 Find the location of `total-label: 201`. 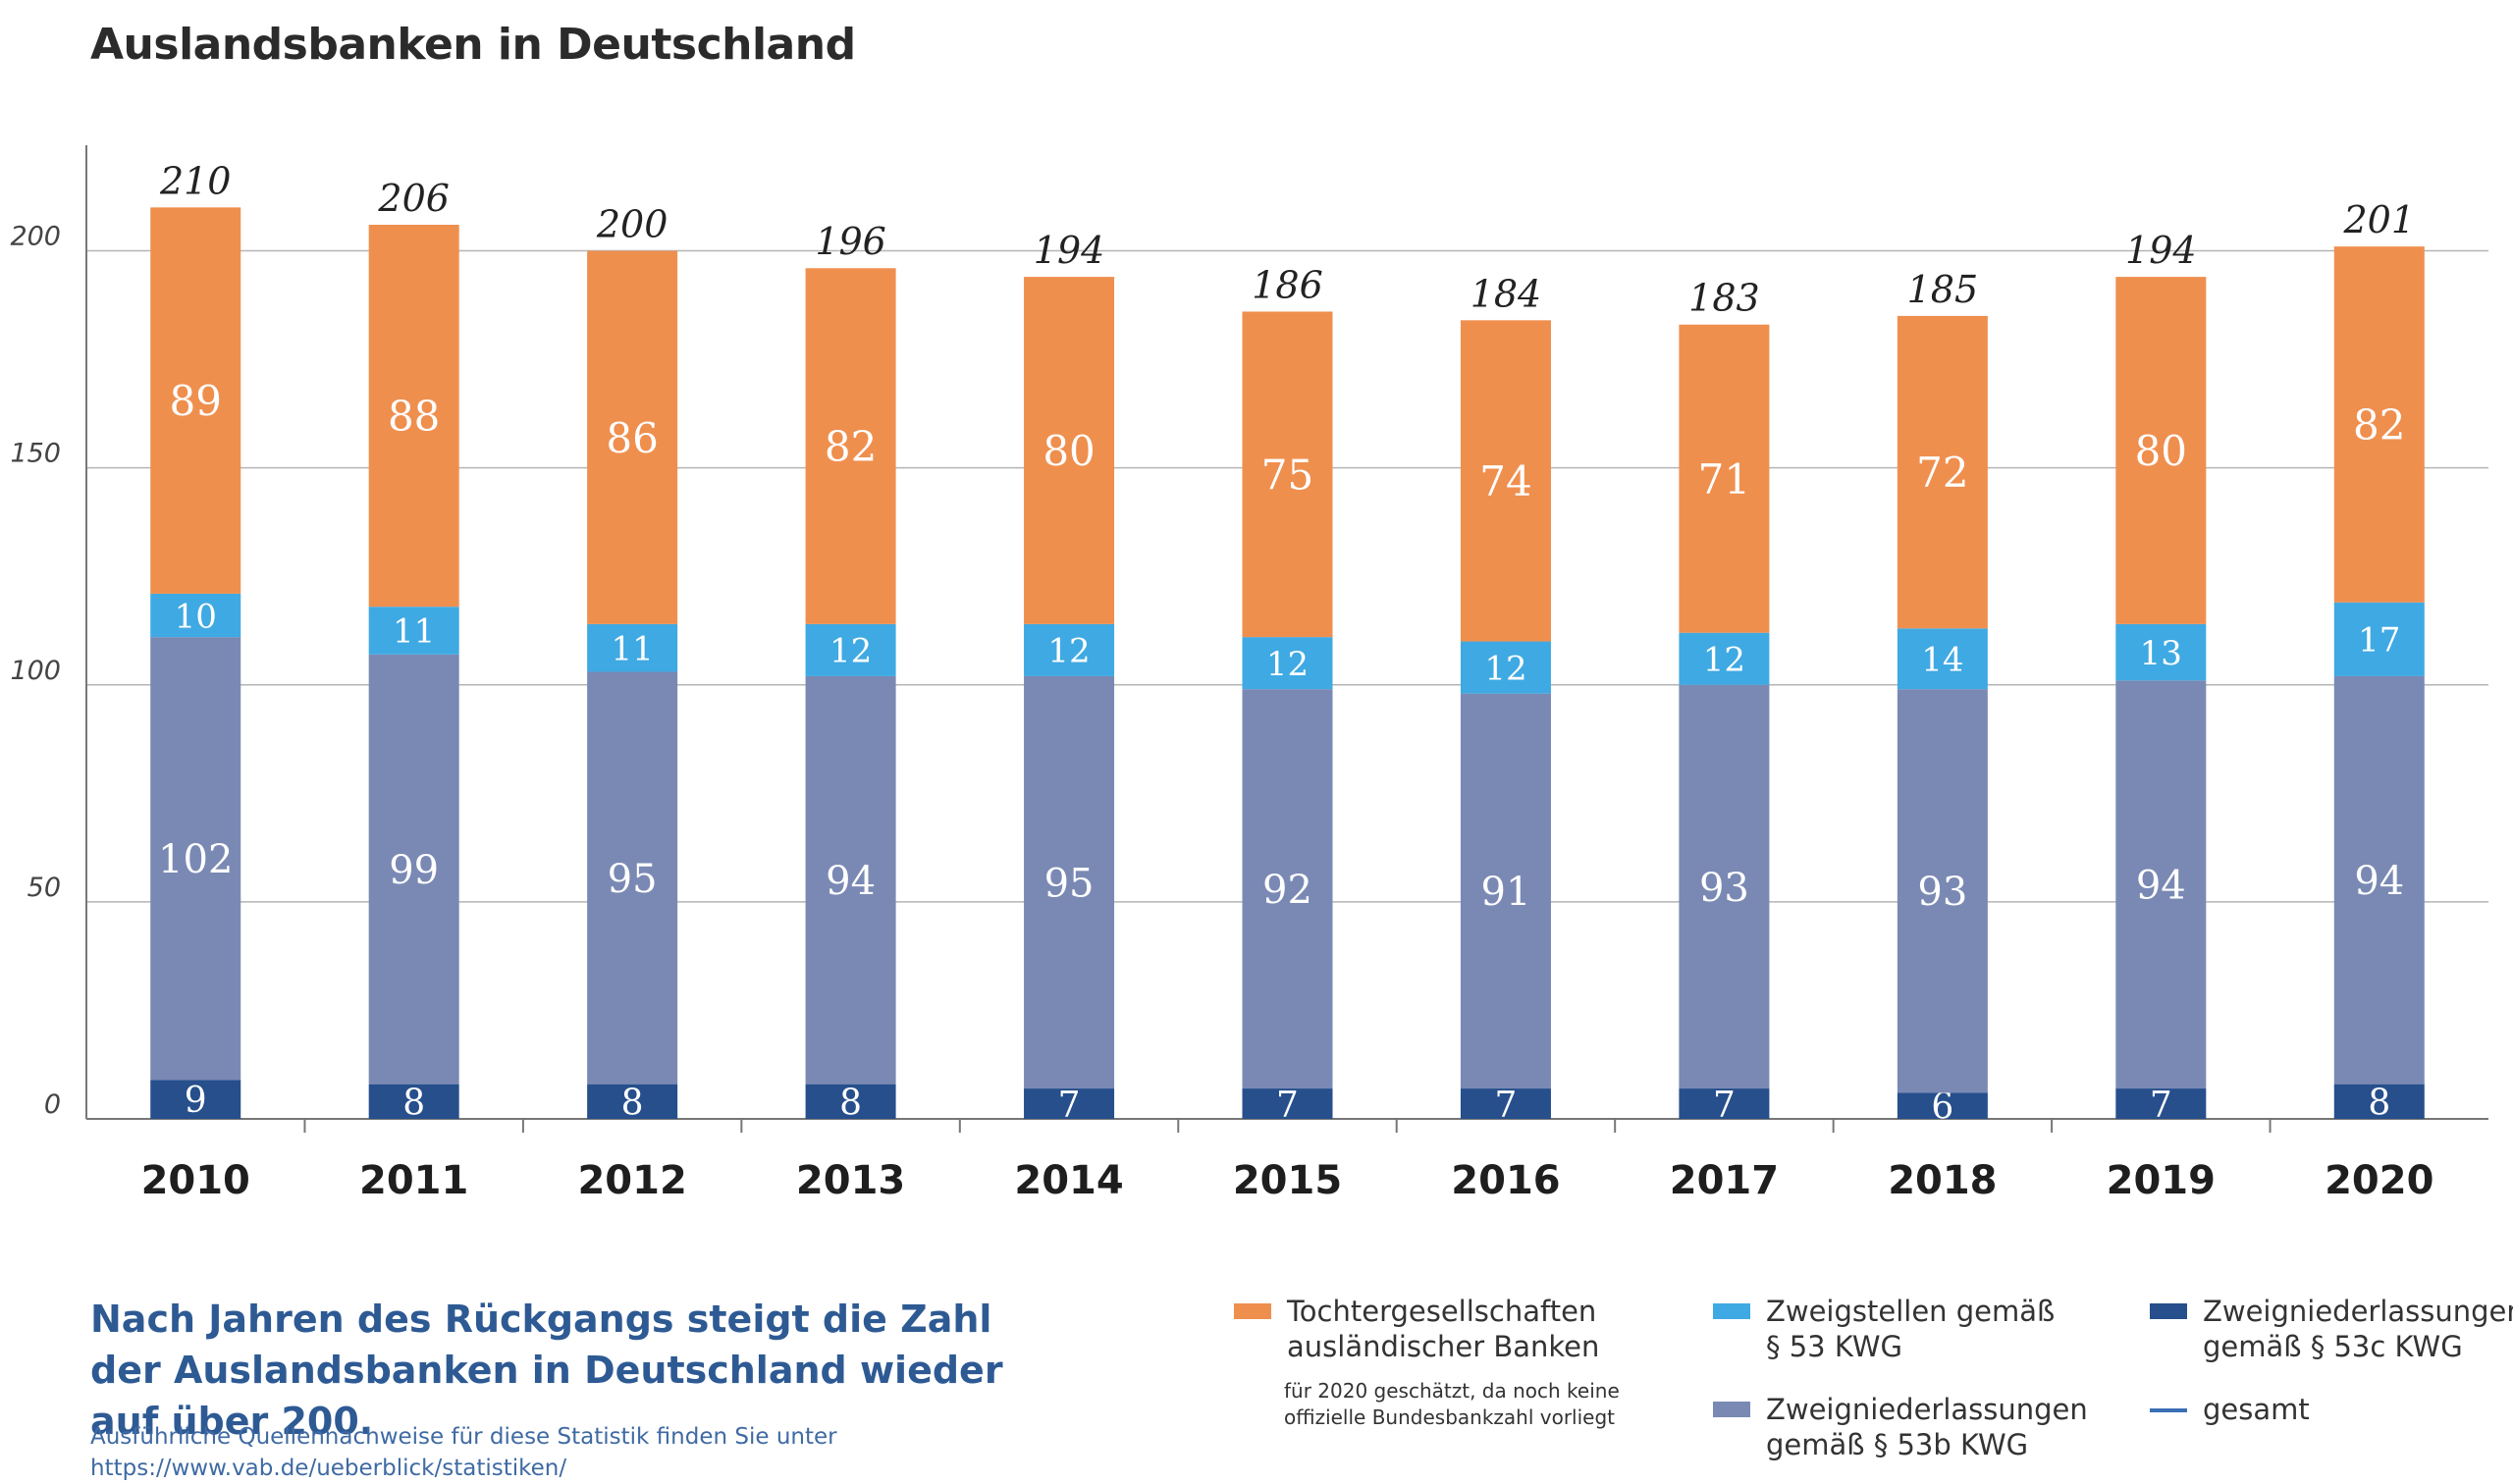

total-label: 201 is located at coordinates (2380, 219).